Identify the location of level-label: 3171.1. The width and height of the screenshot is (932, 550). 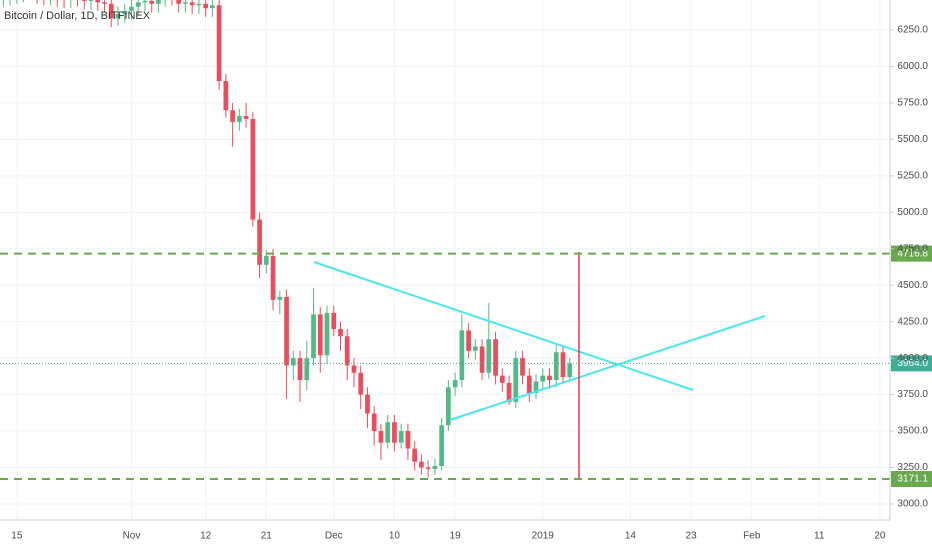
(912, 479).